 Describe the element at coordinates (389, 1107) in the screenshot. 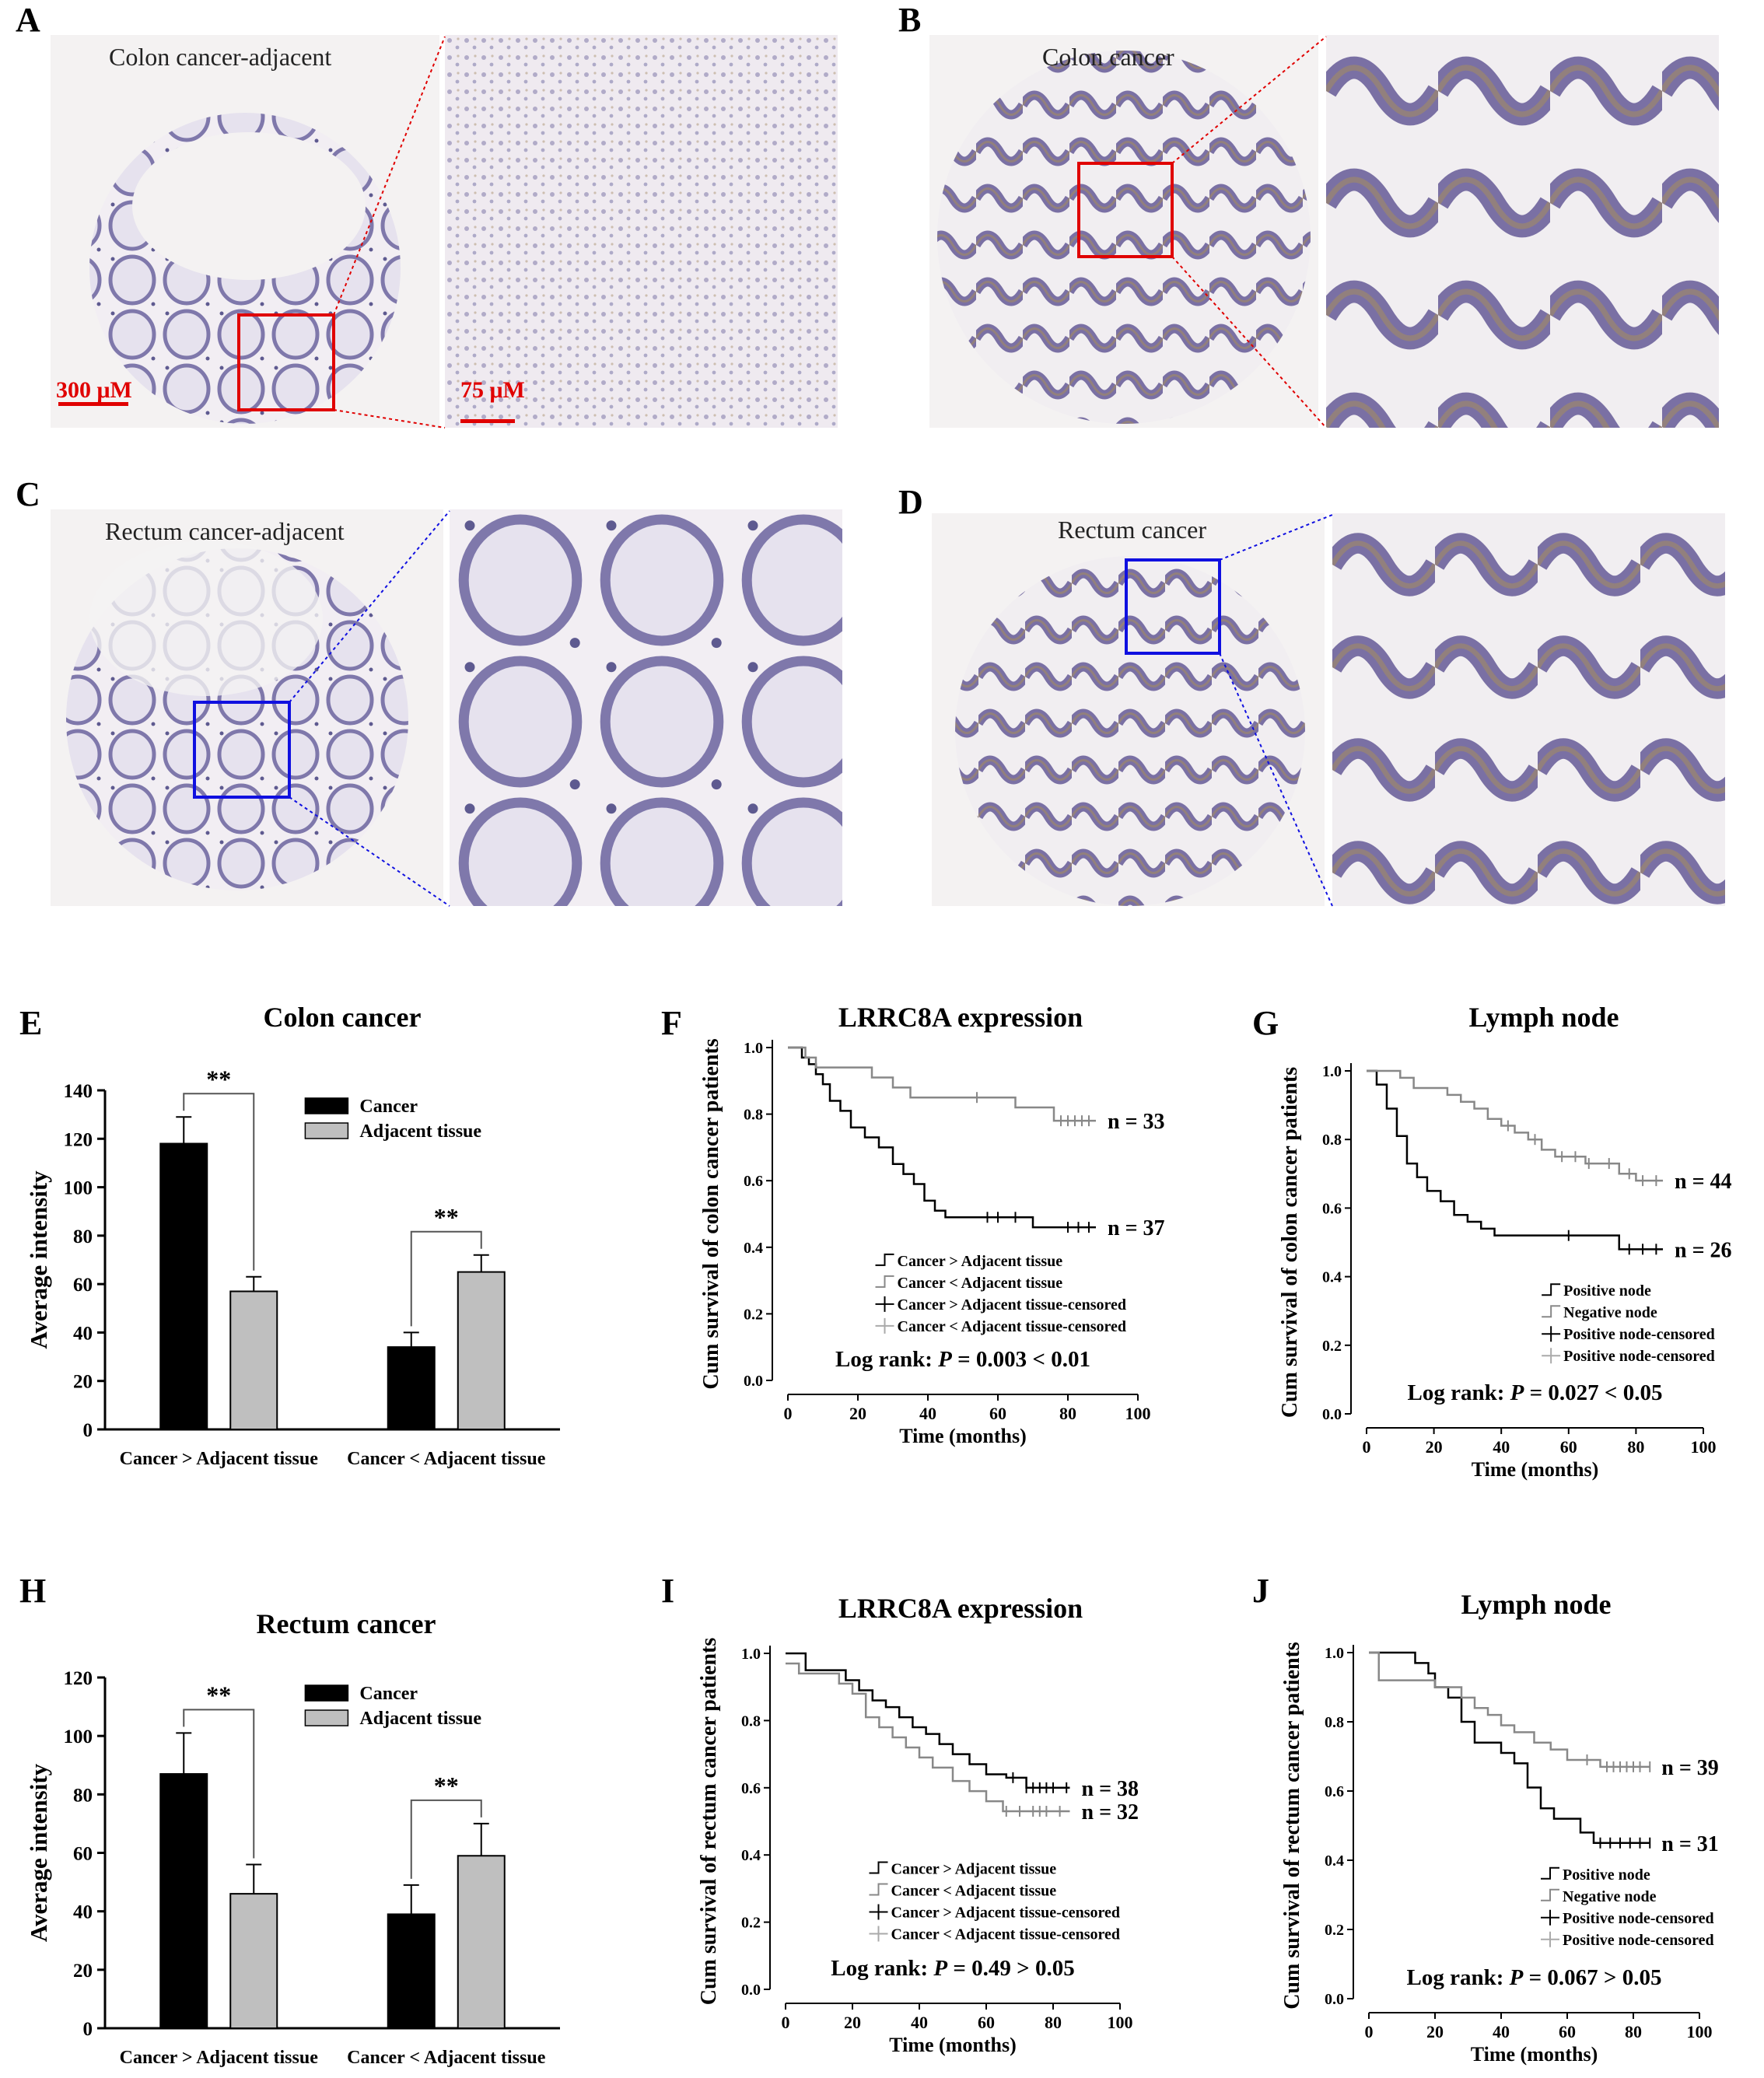

I see `legend-label: Cancer` at that location.